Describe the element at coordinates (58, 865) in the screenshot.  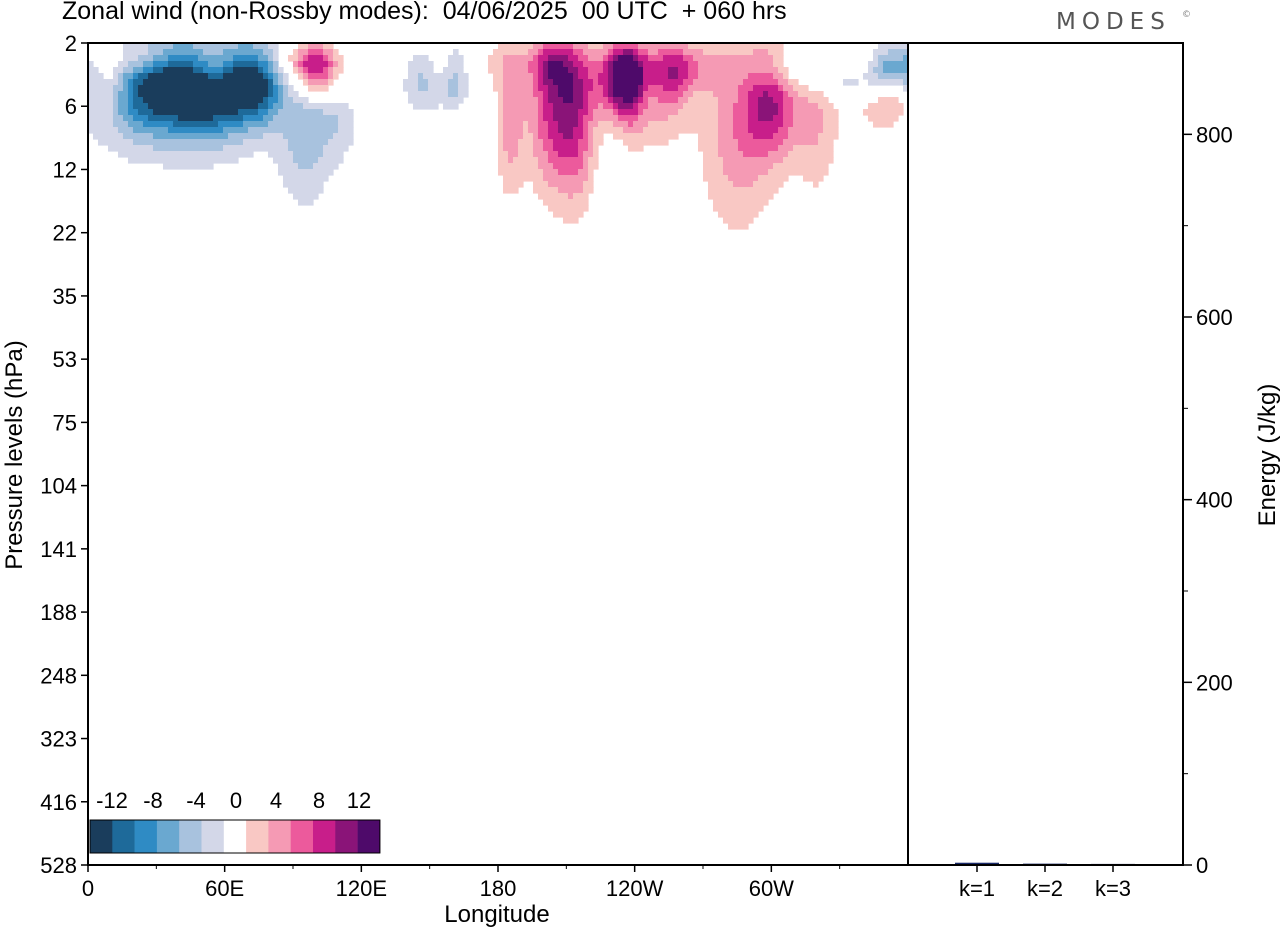
I see `y-tick-label: 528` at that location.